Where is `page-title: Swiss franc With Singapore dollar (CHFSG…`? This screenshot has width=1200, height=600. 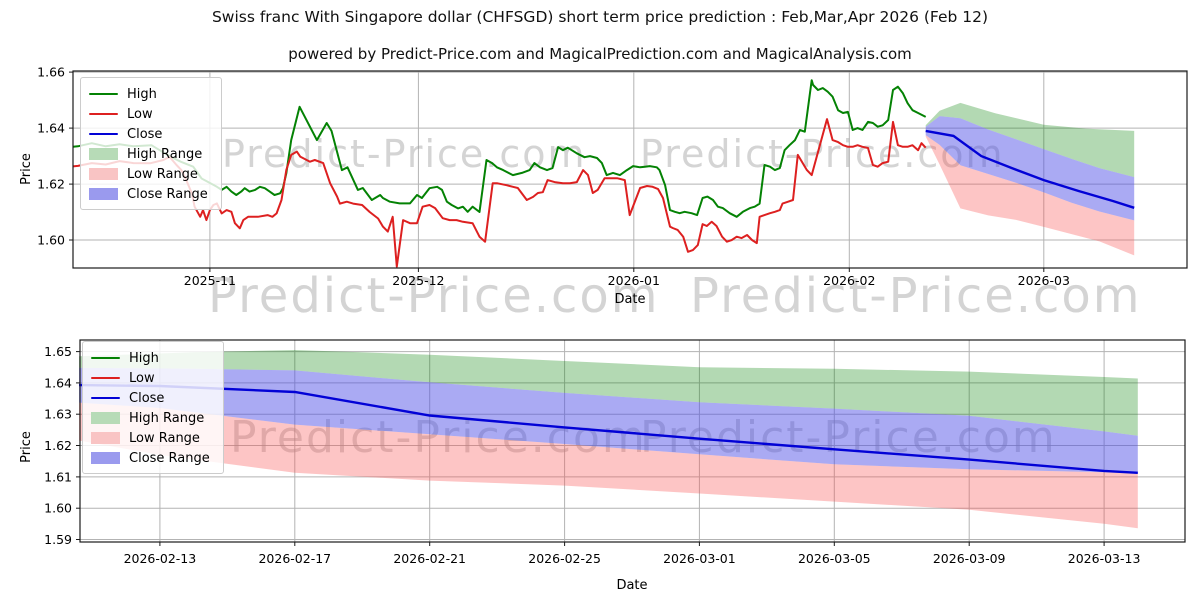 page-title: Swiss franc With Singapore dollar (CHFSG… is located at coordinates (600, 17).